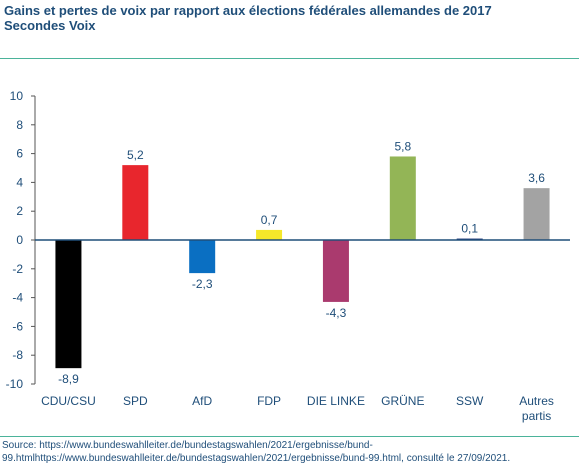 This screenshot has height=475, width=579. What do you see at coordinates (135, 401) in the screenshot?
I see `x-tick-label: SPD` at bounding box center [135, 401].